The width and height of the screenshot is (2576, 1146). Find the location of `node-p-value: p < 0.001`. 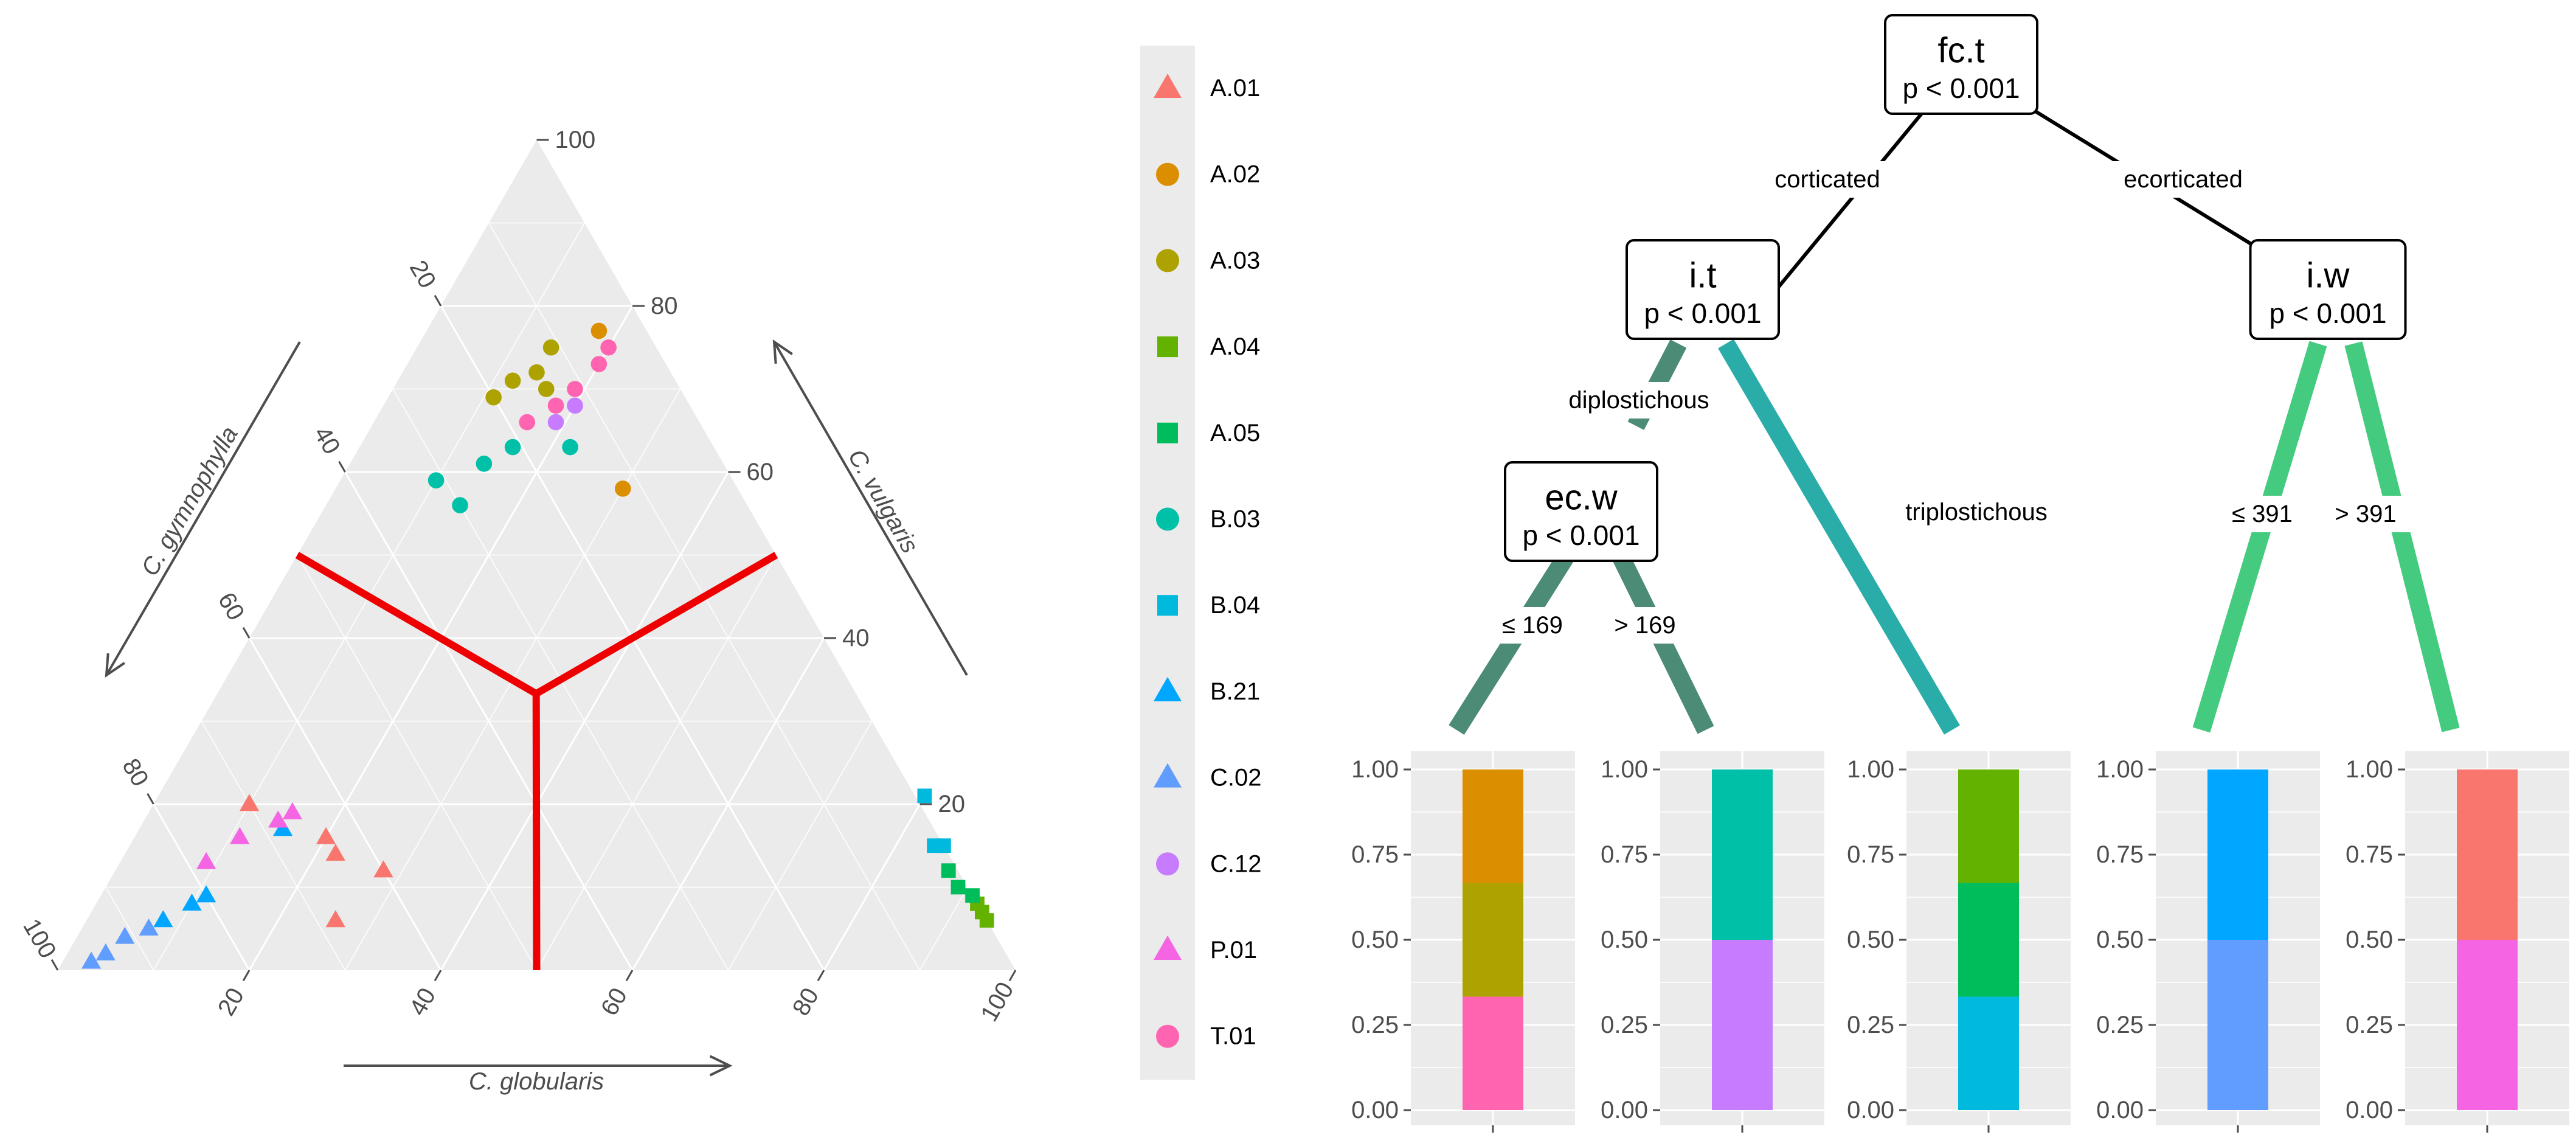

node-p-value: p < 0.001 is located at coordinates (2327, 313).